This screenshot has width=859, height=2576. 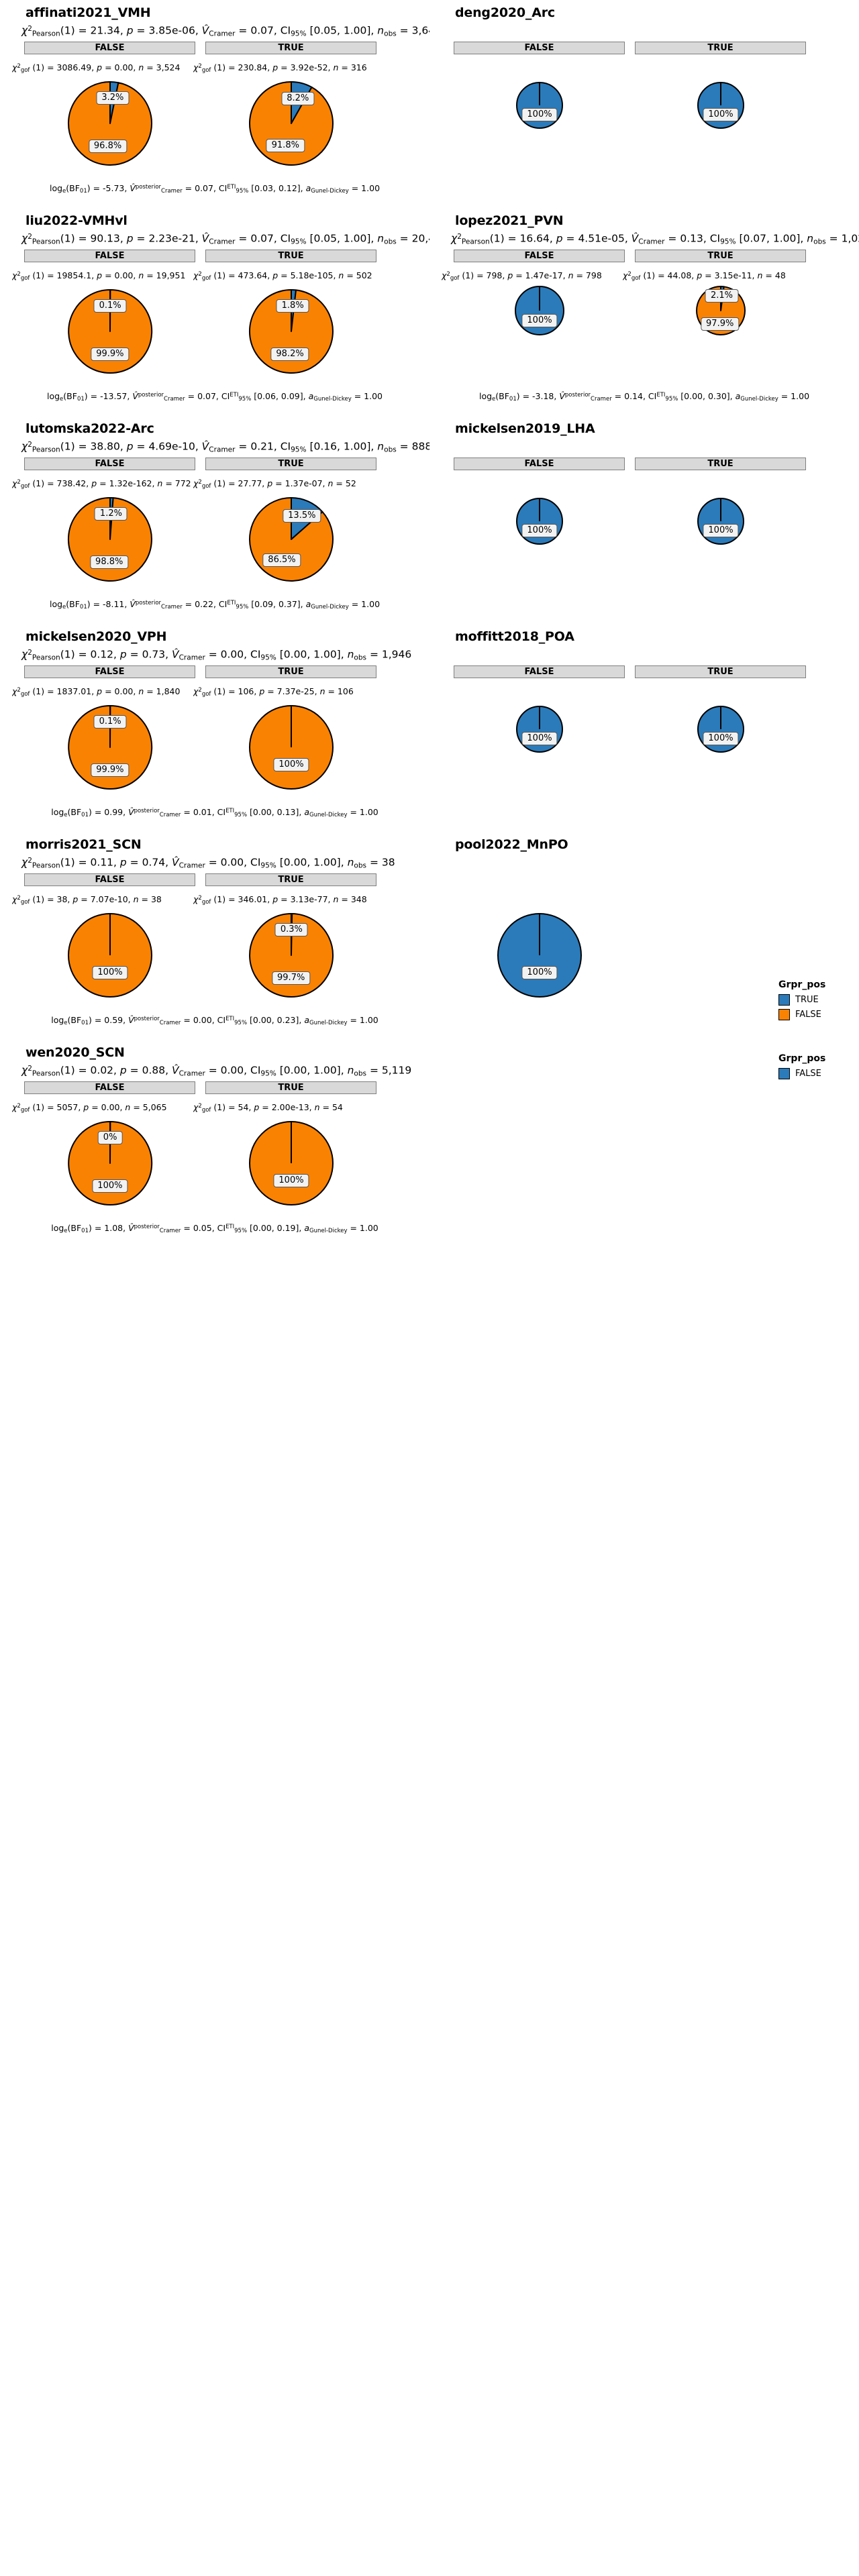 What do you see at coordinates (292, 306) in the screenshot?
I see `slice-label: 1.8%` at bounding box center [292, 306].